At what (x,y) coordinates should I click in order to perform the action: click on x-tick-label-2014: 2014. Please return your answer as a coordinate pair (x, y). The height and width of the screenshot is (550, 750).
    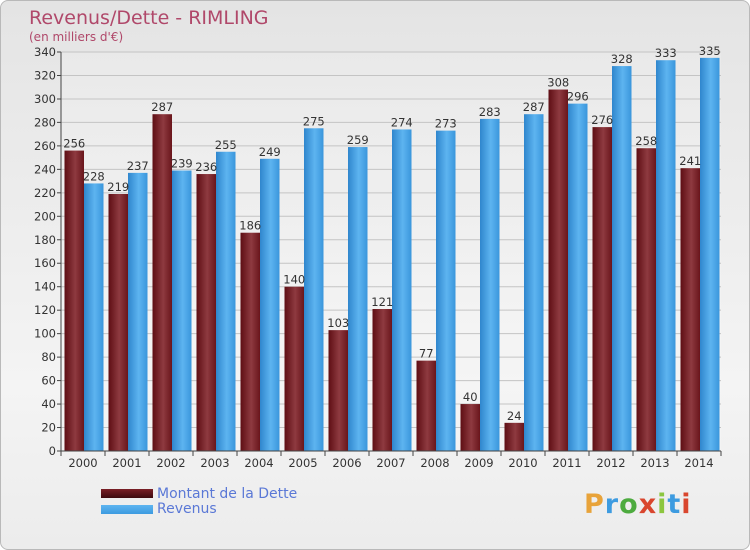
    Looking at the image, I should click on (698, 463).